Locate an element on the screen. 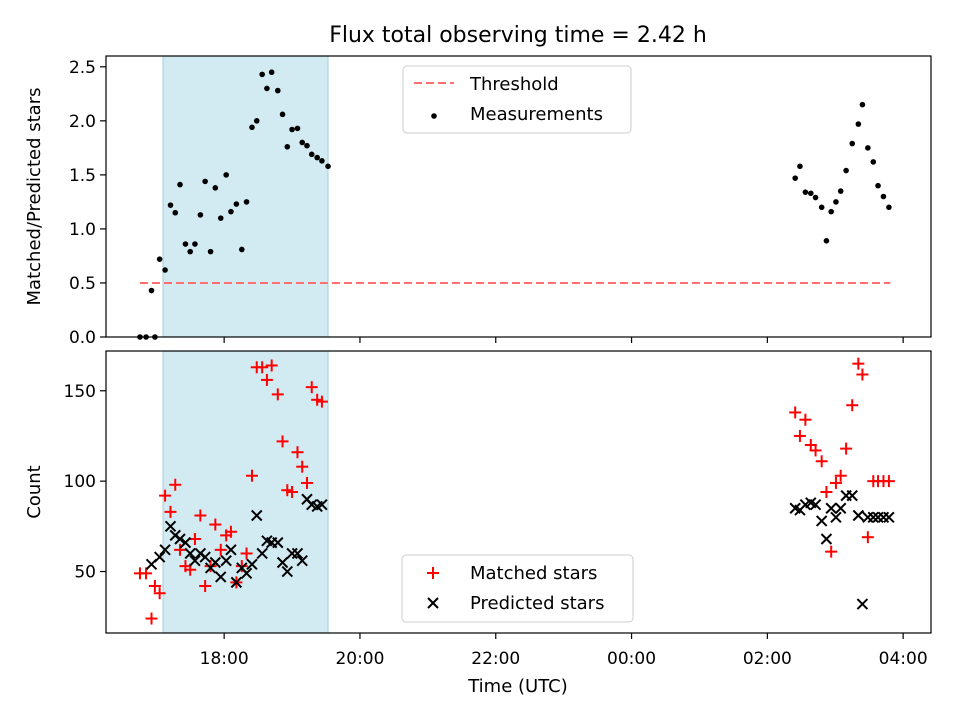  x-tick-label: 00:00 is located at coordinates (631, 659).